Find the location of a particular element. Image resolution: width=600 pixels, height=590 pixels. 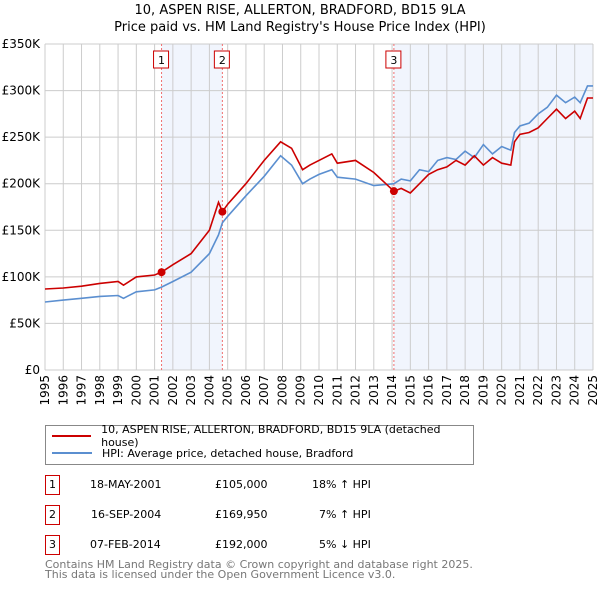

sale-marker-label: 2 is located at coordinates (222, 60).